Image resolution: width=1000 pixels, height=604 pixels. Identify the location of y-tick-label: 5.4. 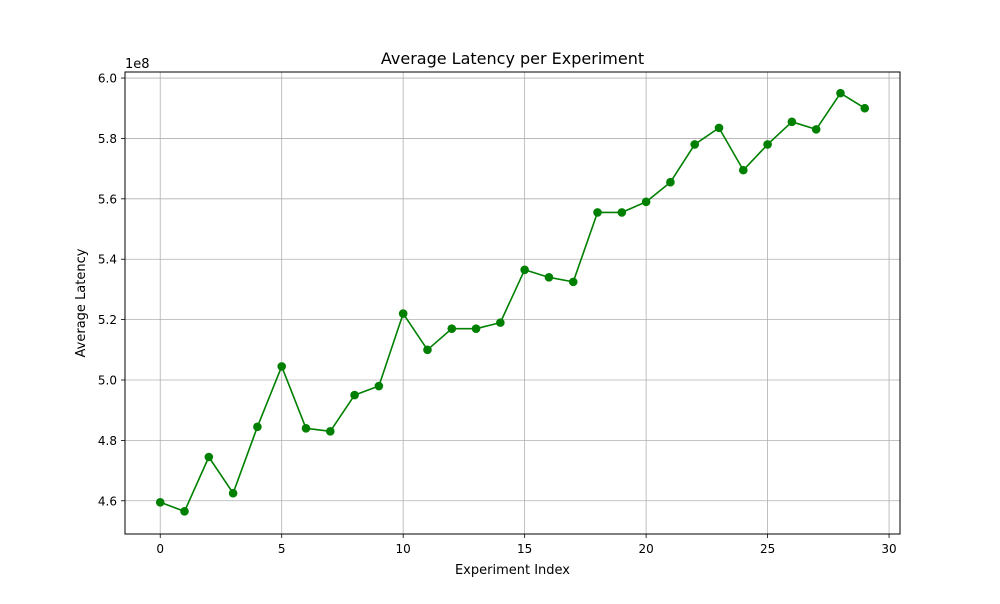
(107, 260).